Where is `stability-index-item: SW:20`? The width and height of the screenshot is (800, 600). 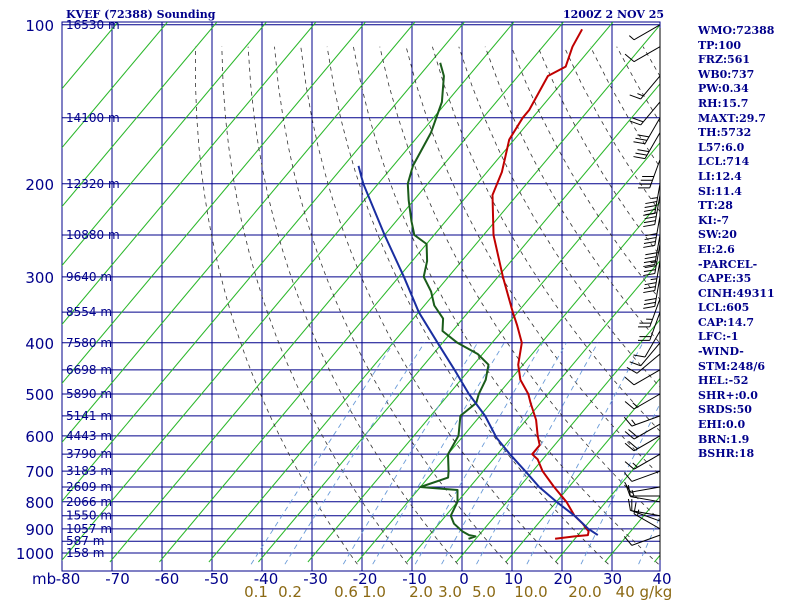
stability-index-item: SW:20 is located at coordinates (717, 235).